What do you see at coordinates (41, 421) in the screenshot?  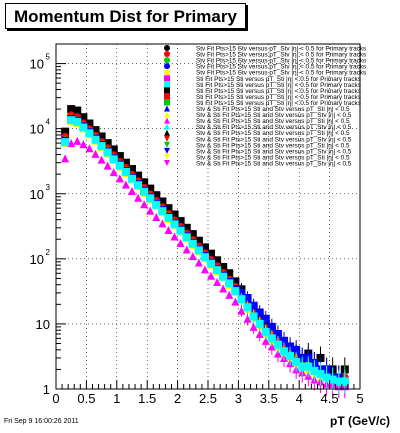 I see `timestamp-footer: Fri Sep 9 16:00:26 2011` at bounding box center [41, 421].